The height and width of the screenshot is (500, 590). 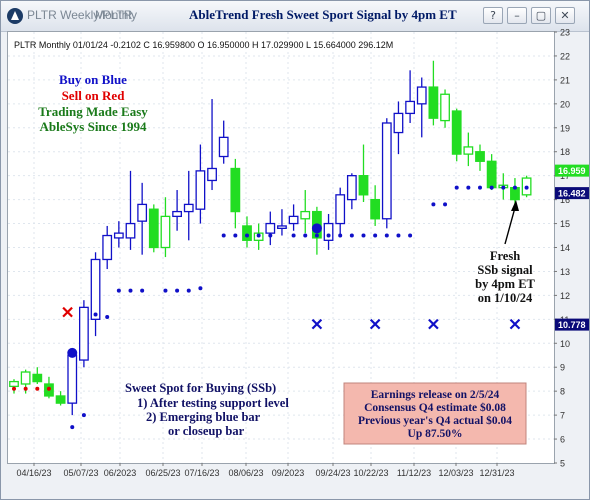 What do you see at coordinates (496, 473) in the screenshot?
I see `x-tick-label: 12/31/23` at bounding box center [496, 473].